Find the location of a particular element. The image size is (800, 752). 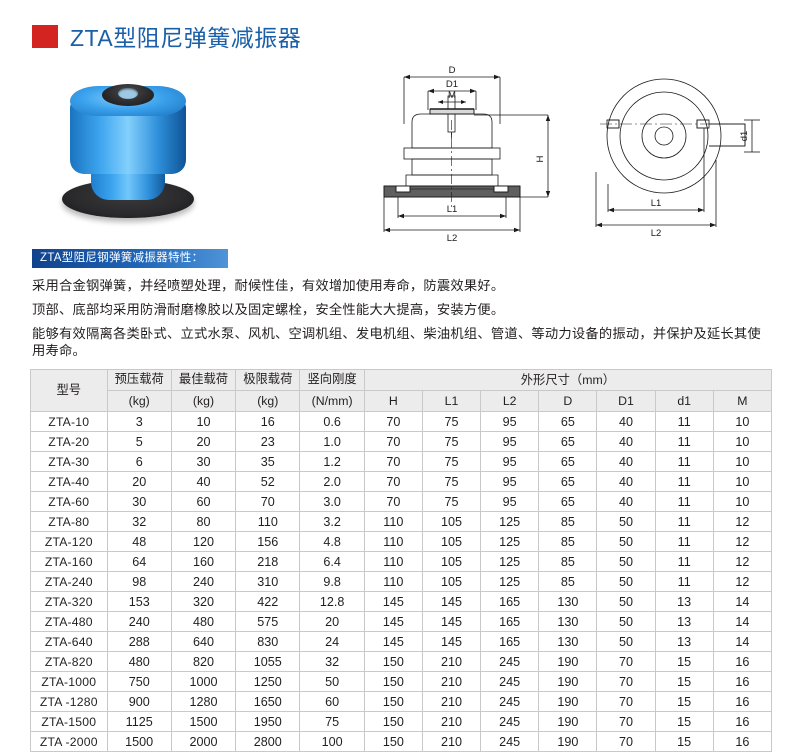

col-header-L2: L2 is located at coordinates (510, 401).